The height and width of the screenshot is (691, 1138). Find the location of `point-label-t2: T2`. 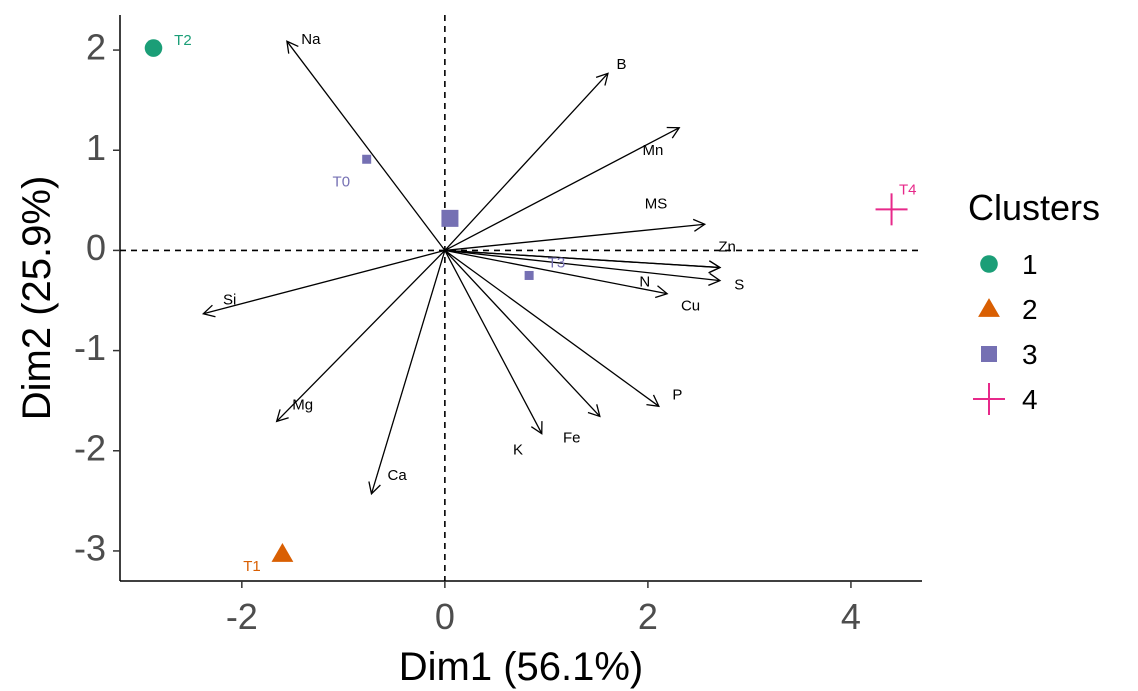

point-label-t2: T2 is located at coordinates (183, 40).